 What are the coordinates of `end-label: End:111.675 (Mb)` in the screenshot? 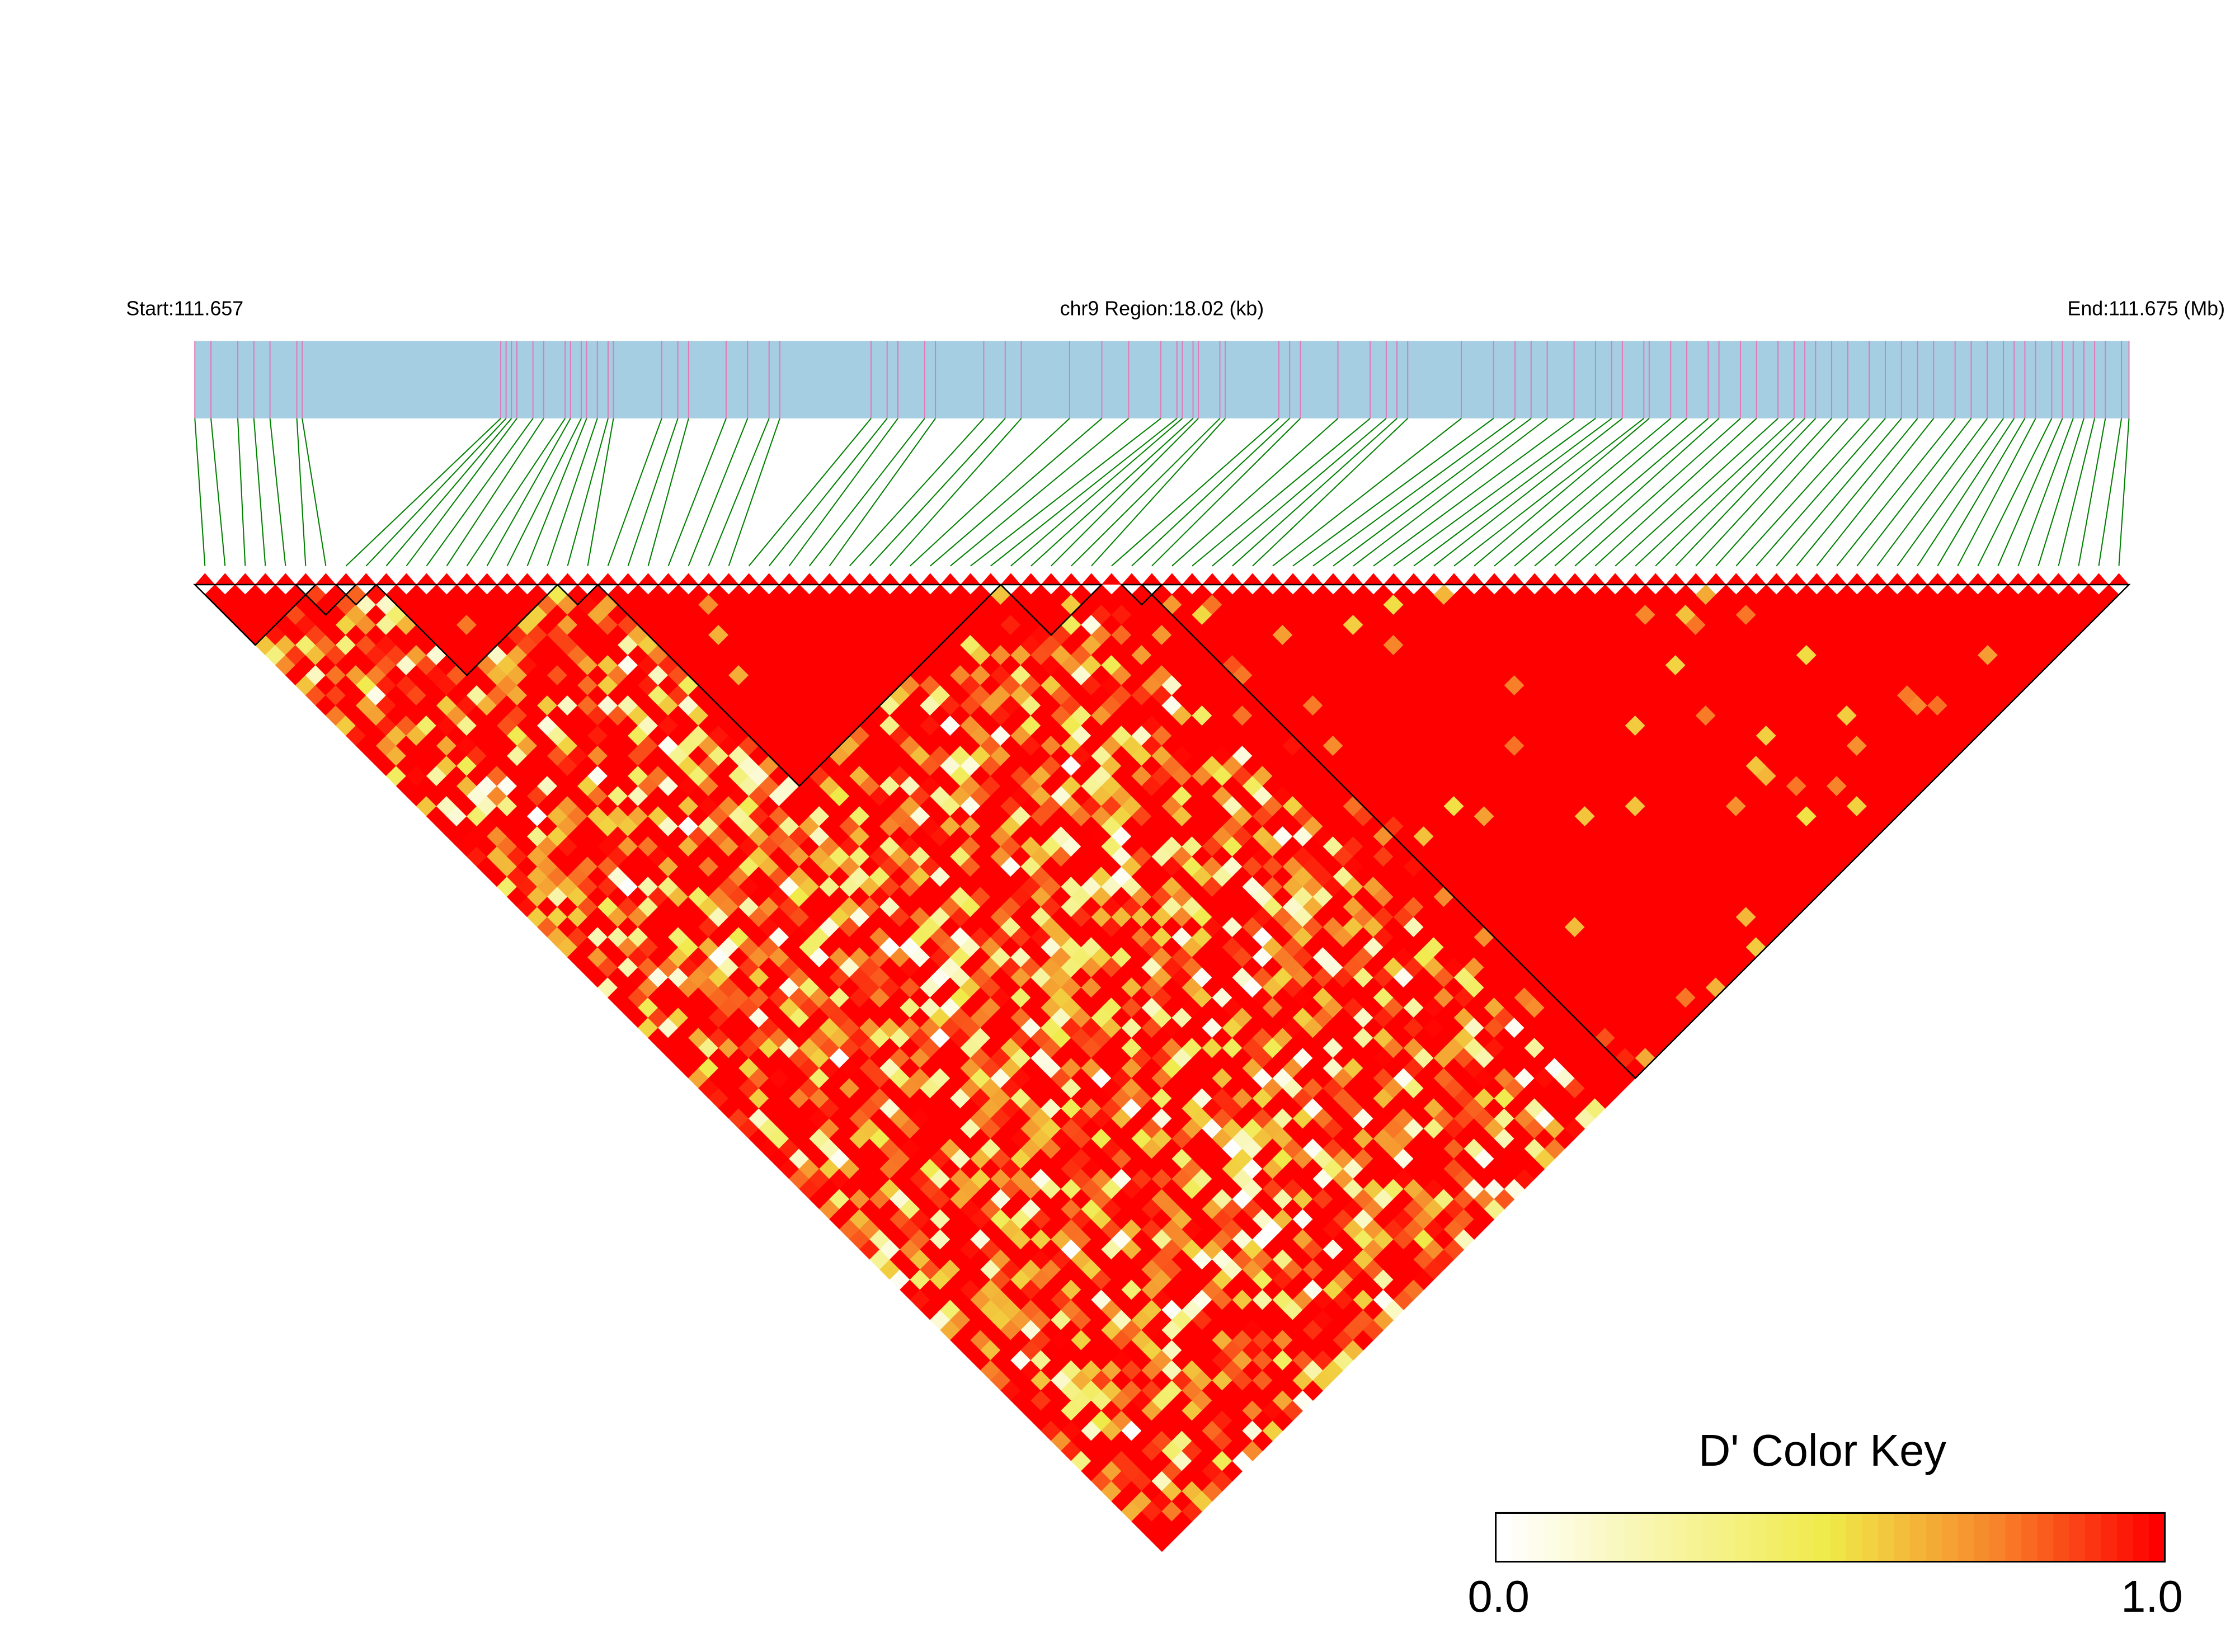 It's located at (2146, 309).